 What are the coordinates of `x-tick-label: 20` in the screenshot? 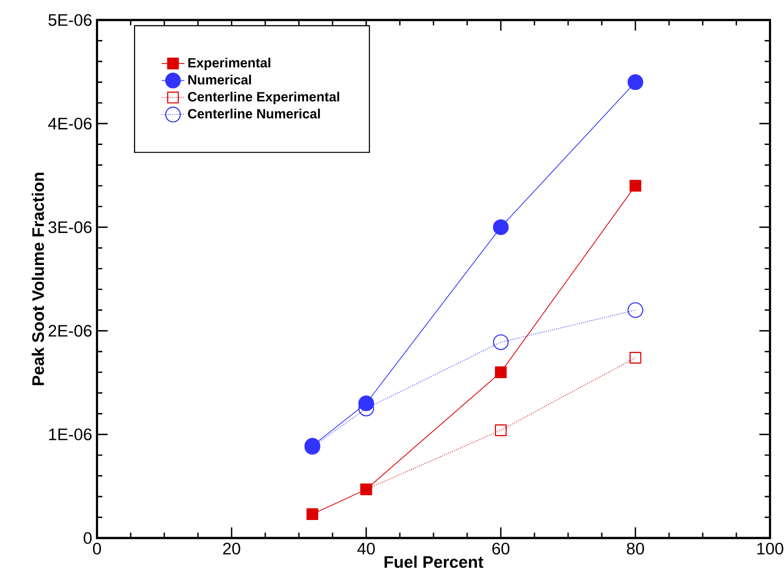 It's located at (231, 548).